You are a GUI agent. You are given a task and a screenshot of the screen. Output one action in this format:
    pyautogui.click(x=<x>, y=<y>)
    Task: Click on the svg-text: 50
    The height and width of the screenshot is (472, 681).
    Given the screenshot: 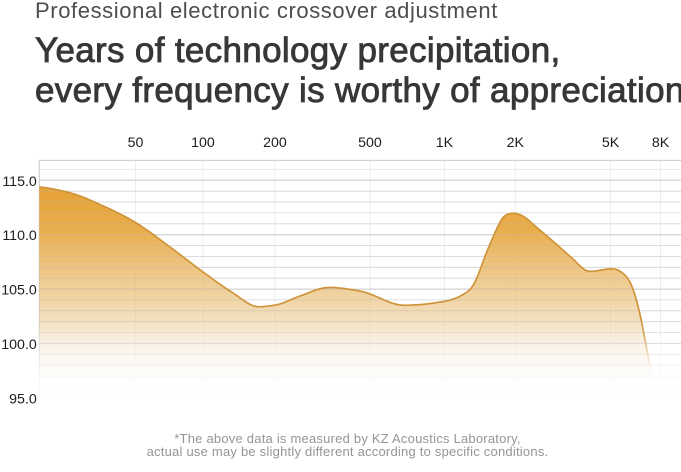 What is the action you would take?
    pyautogui.click(x=136, y=143)
    